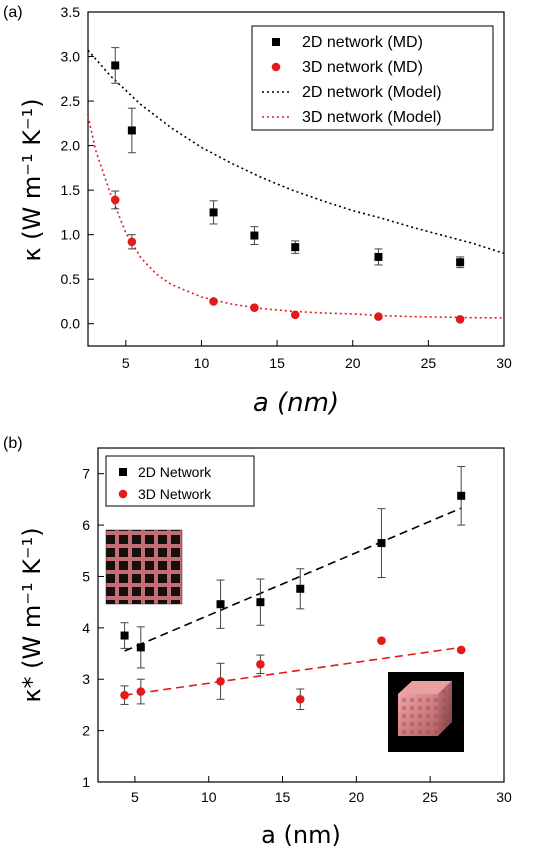 The height and width of the screenshot is (850, 535). What do you see at coordinates (362, 42) in the screenshot?
I see `legend-label: 2D network (MD)` at bounding box center [362, 42].